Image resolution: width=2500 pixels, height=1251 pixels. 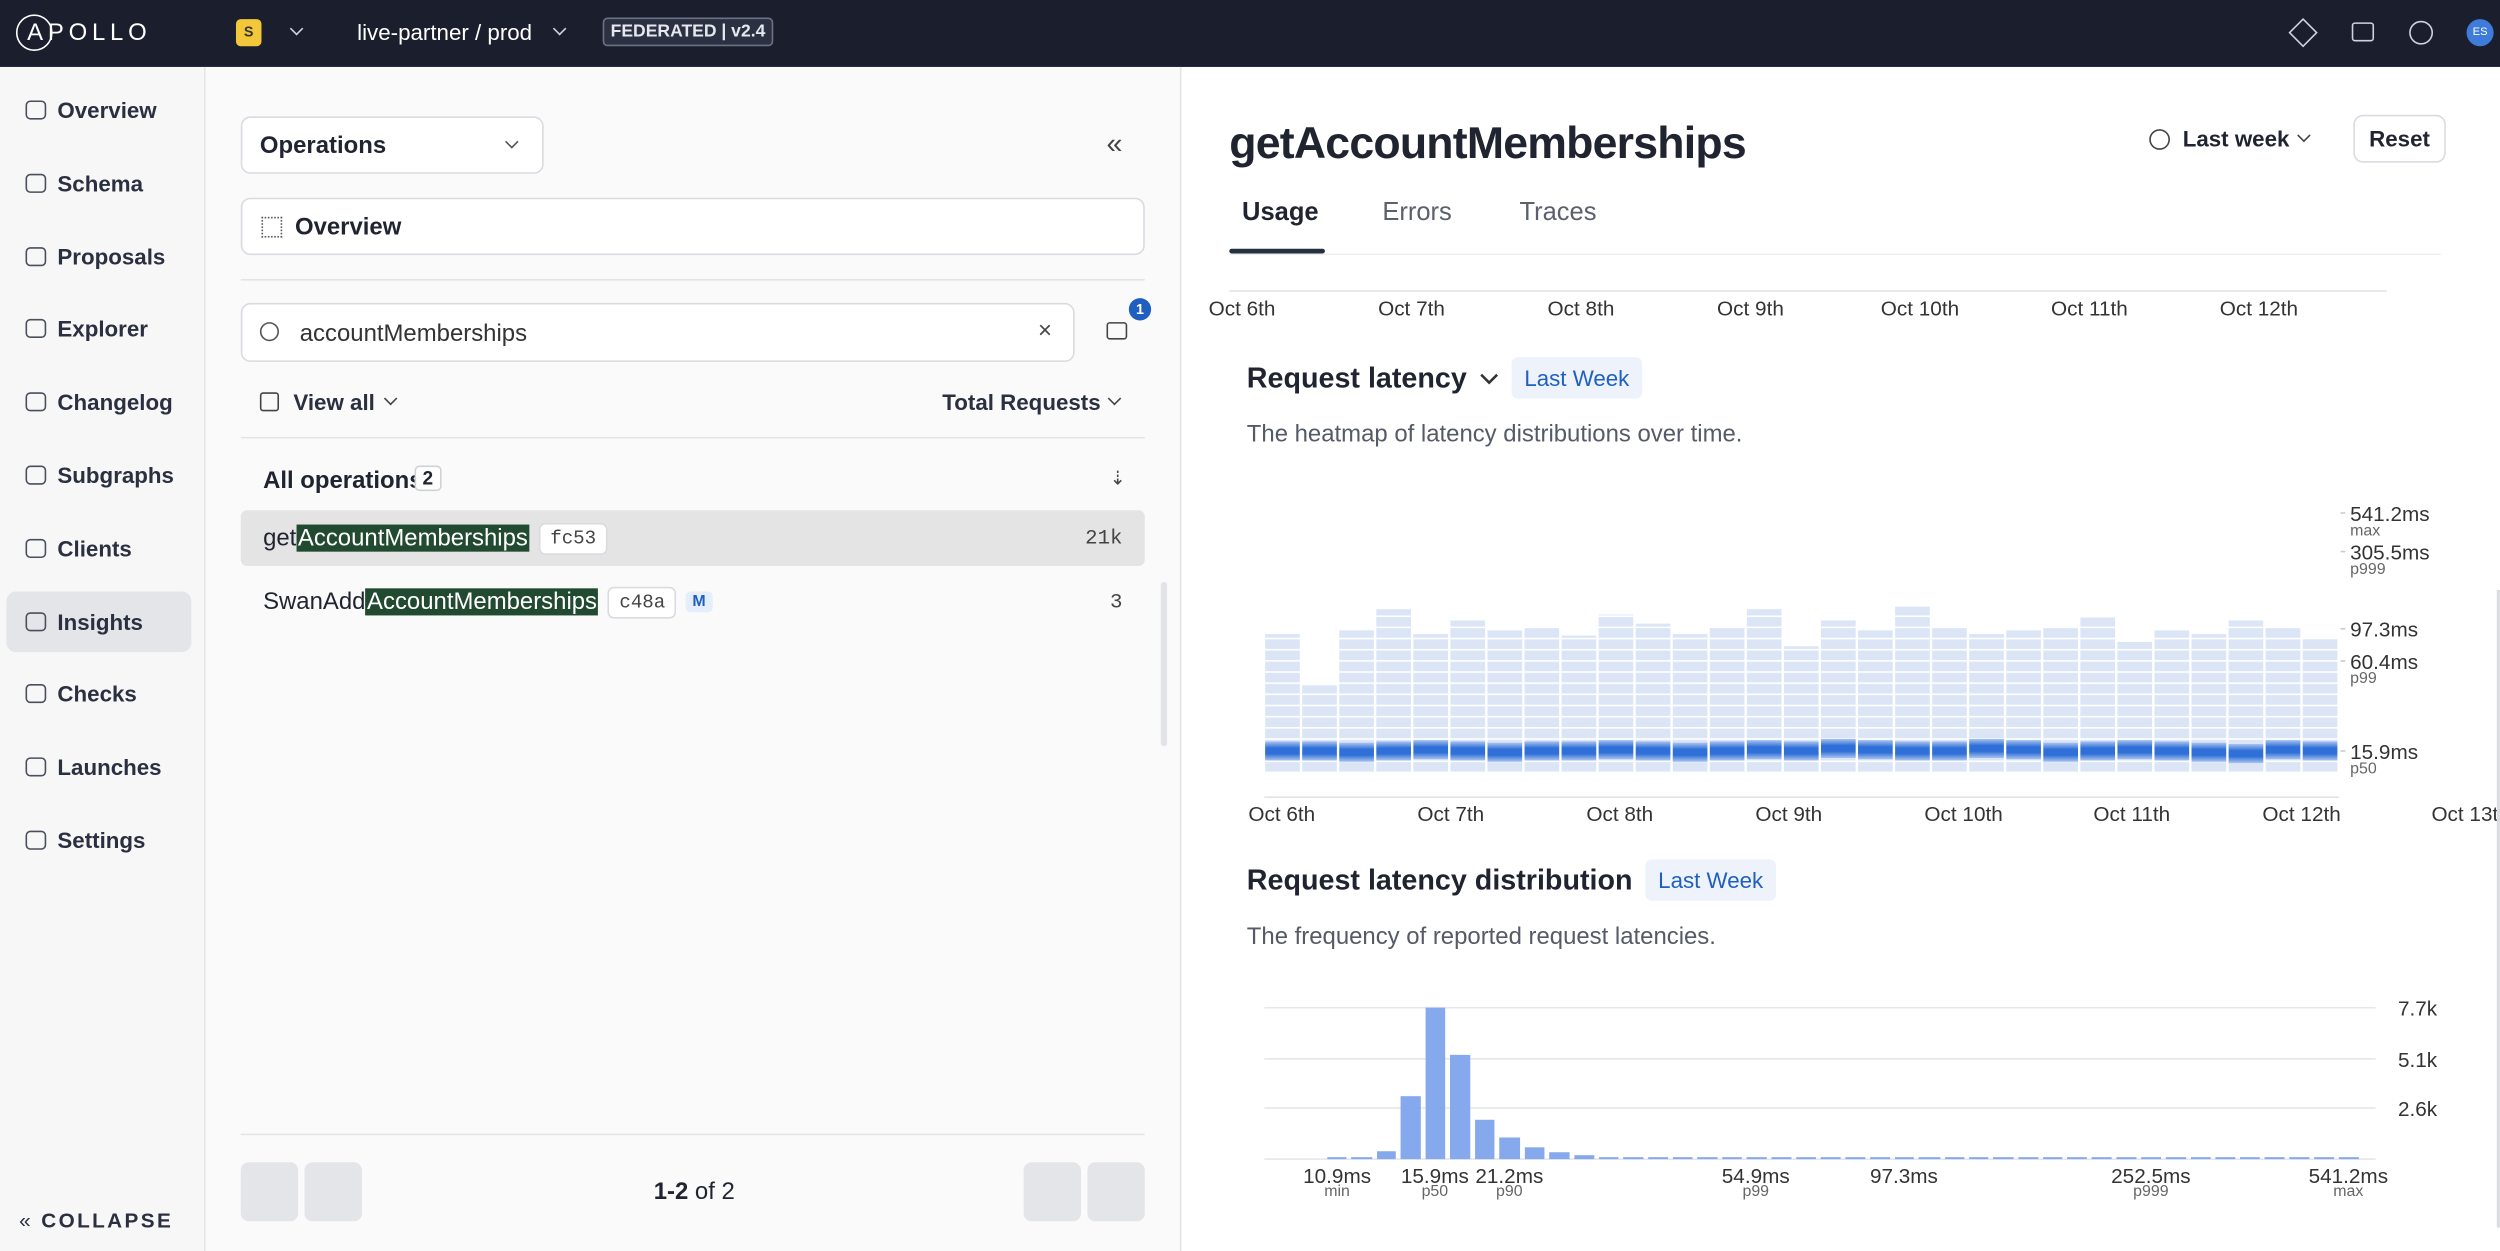 What do you see at coordinates (428, 478) in the screenshot?
I see `list-count: 2` at bounding box center [428, 478].